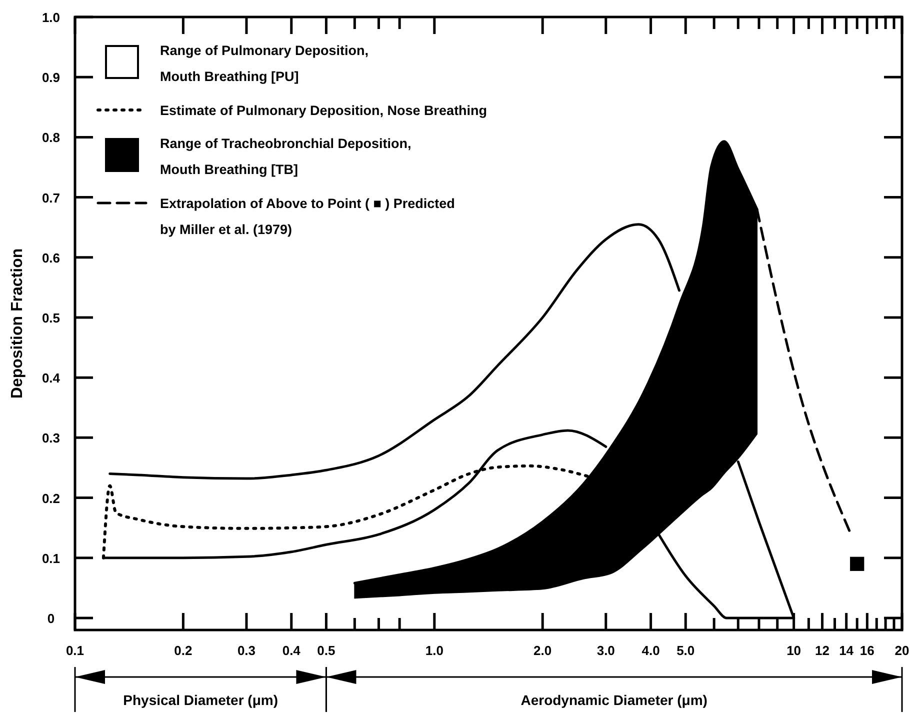  I want to click on y-tick-label: 0.7, so click(51, 198).